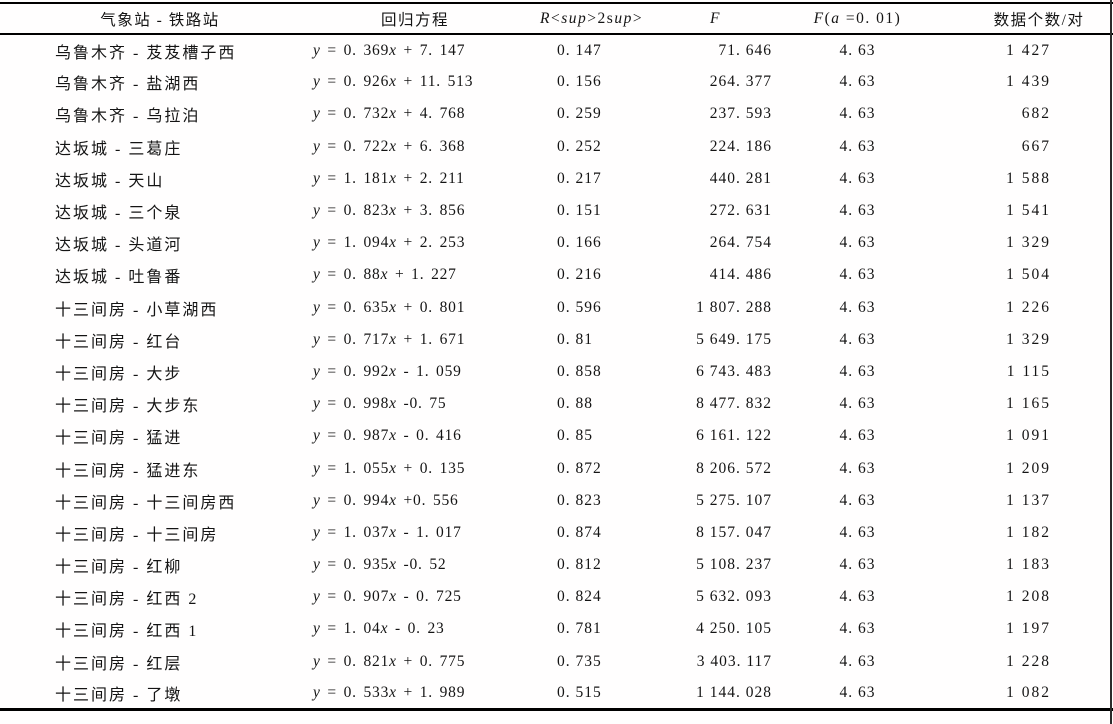 This screenshot has width=1113, height=724. Describe the element at coordinates (128, 407) in the screenshot. I see `cell-station-pair: 十三间房 - 大步东` at that location.